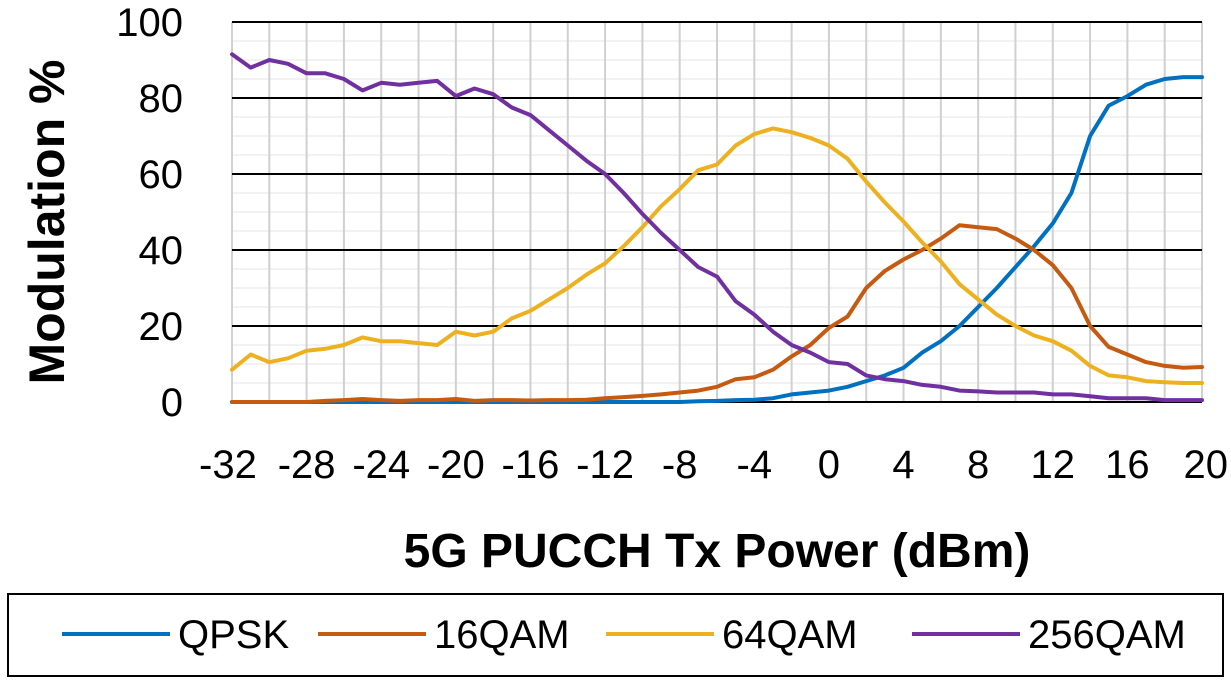 The width and height of the screenshot is (1231, 687). I want to click on x-tick-label: 20, so click(1206, 465).